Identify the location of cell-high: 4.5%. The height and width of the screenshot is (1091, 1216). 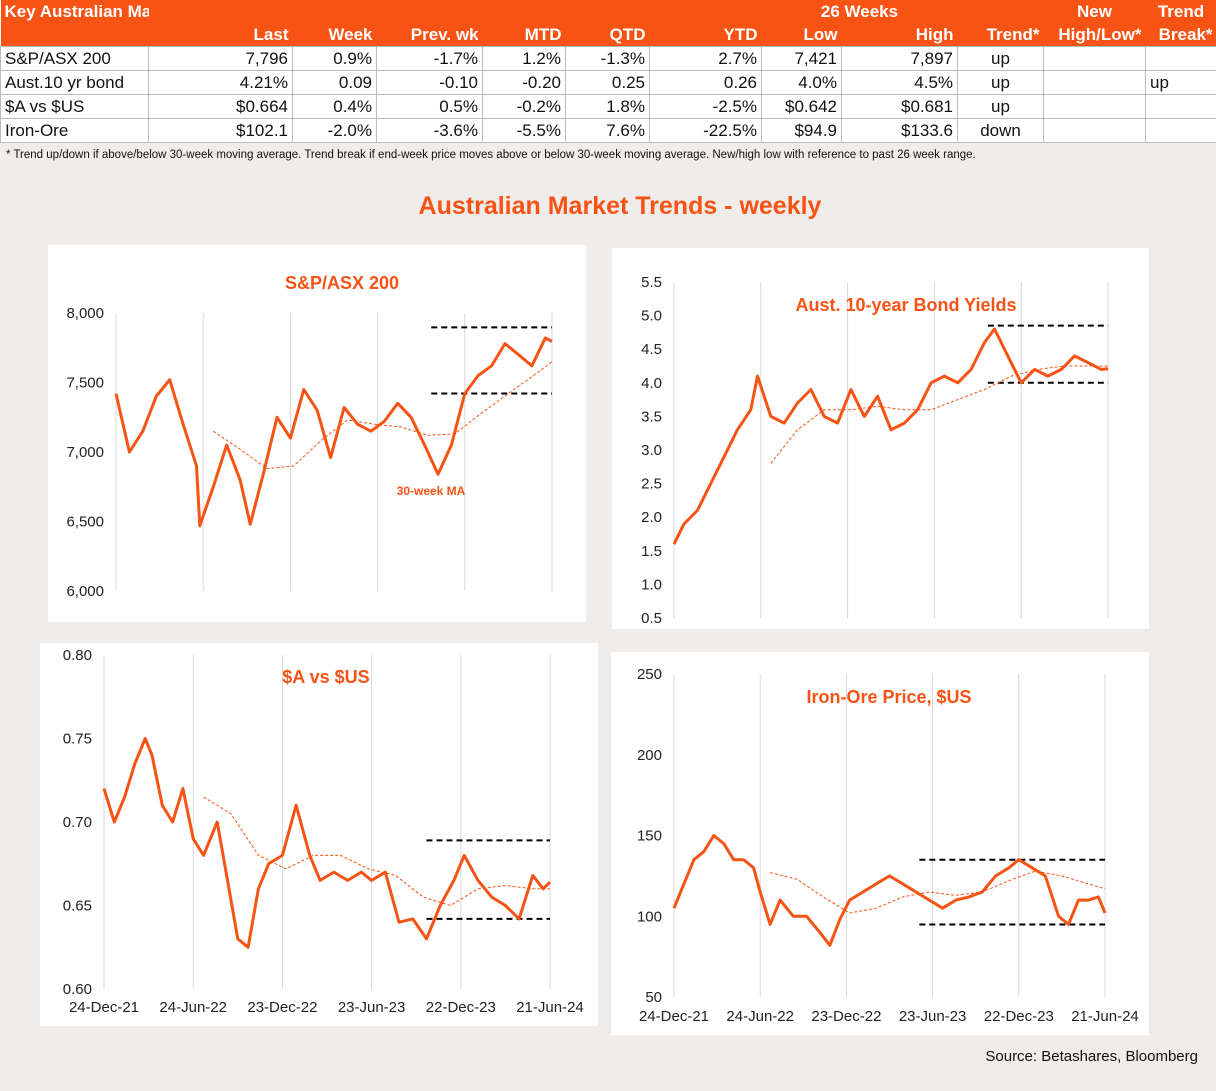
(899, 82).